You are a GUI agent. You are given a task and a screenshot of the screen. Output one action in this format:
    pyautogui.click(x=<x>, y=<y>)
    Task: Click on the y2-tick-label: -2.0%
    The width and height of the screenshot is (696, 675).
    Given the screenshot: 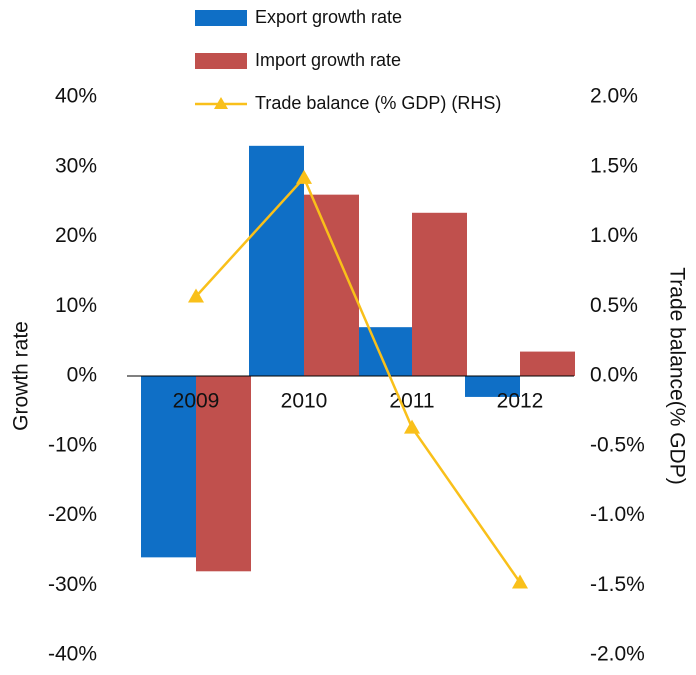 What is the action you would take?
    pyautogui.click(x=617, y=654)
    